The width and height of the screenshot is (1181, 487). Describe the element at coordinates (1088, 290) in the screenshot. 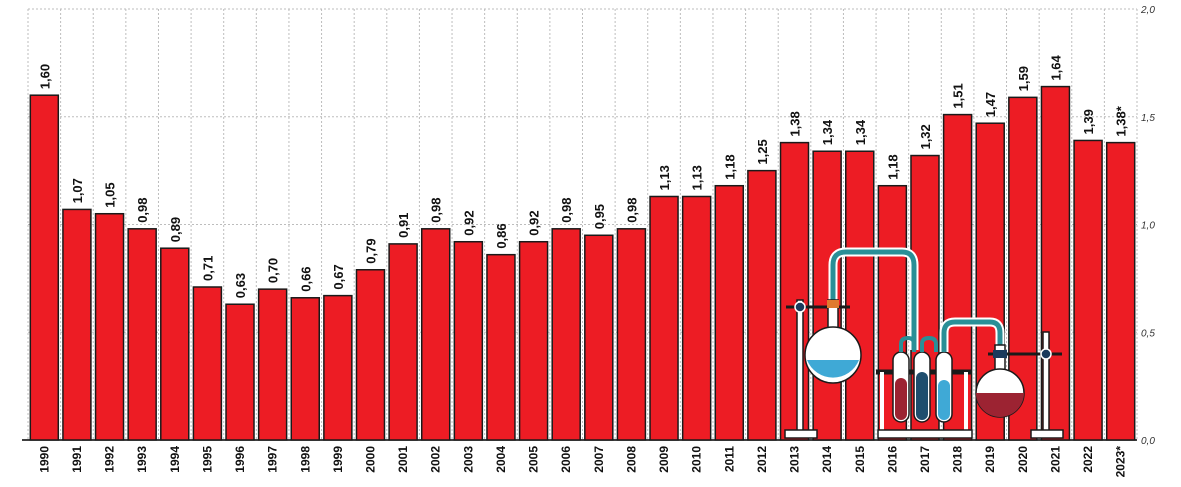

I see `bar-2022` at that location.